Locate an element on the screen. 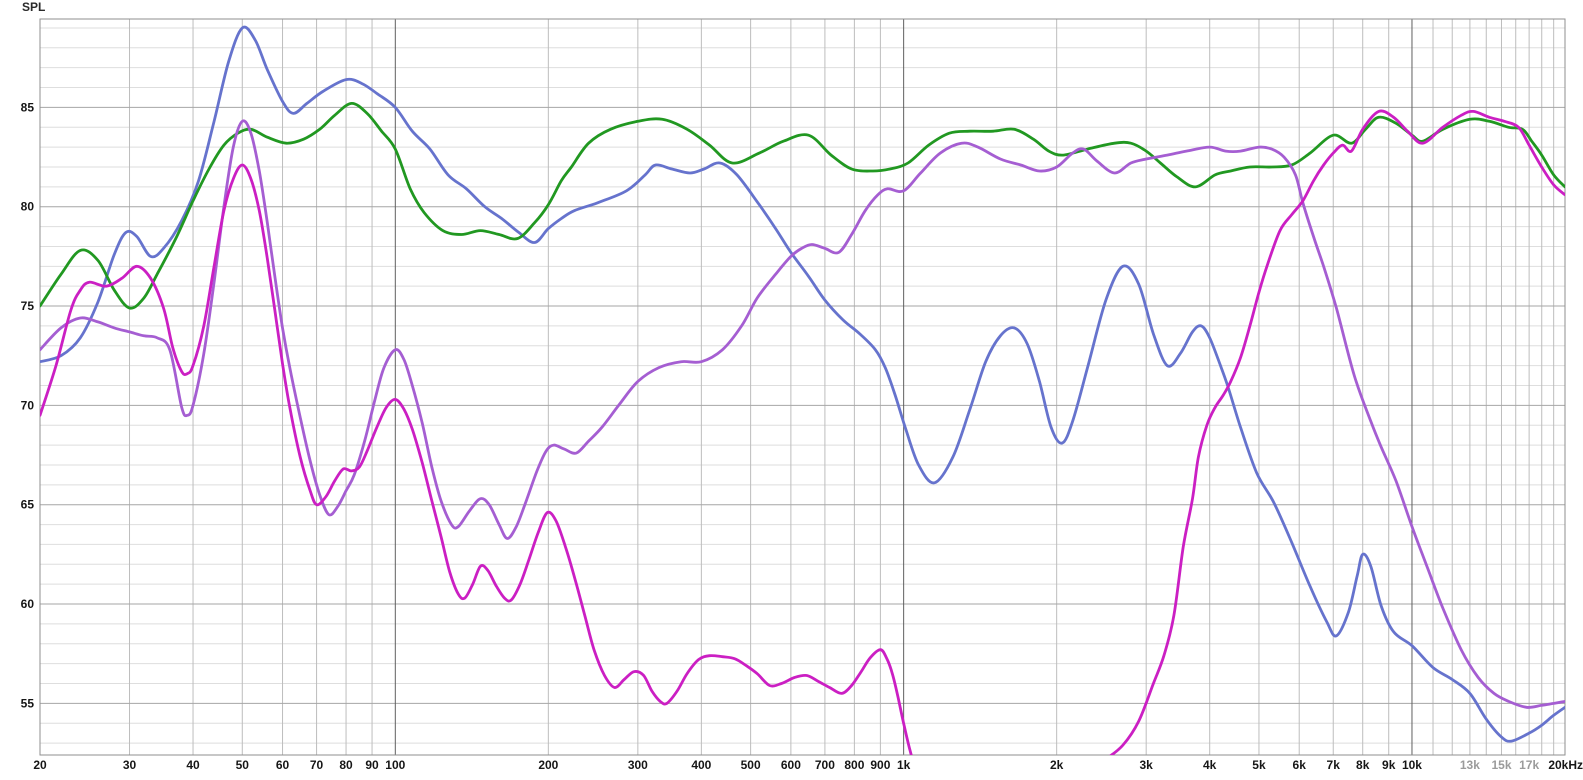 This screenshot has width=1583, height=780. x-tick-label: 800 is located at coordinates (854, 765).